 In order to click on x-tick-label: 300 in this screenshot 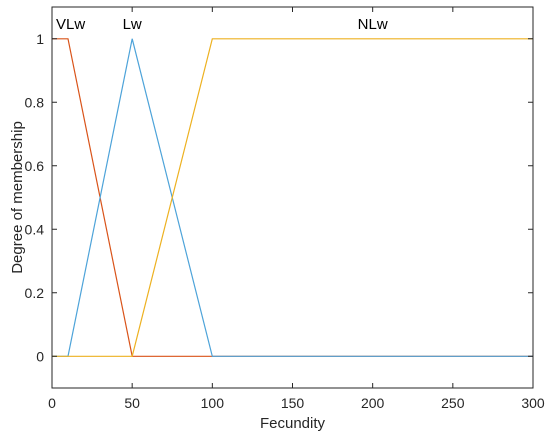, I will do `click(533, 403)`.